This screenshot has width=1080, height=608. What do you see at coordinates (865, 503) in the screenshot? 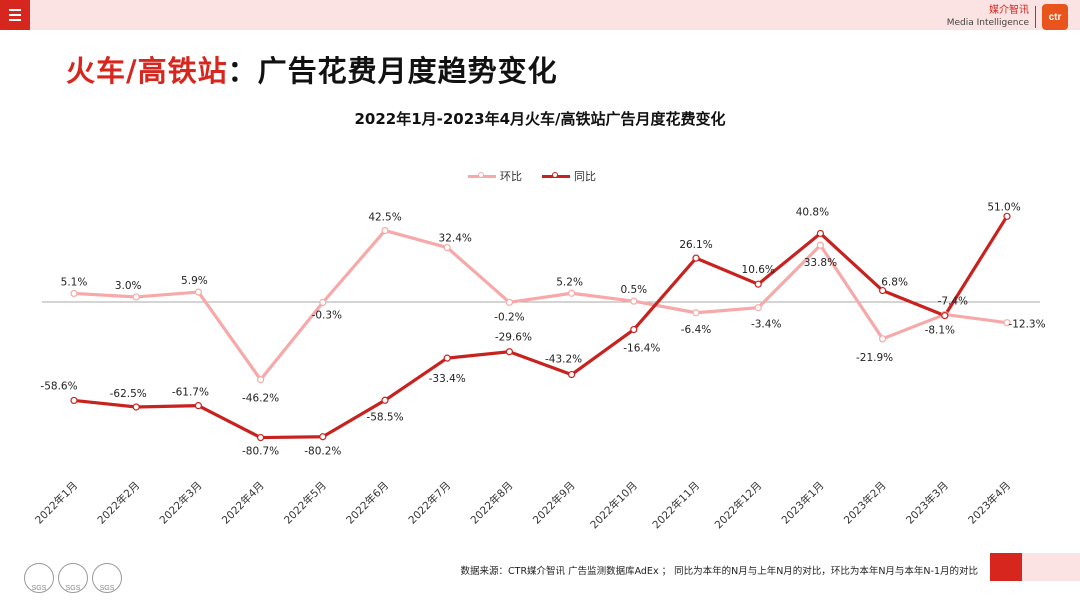
I see `x-tick-label: 2023年2月` at bounding box center [865, 503].